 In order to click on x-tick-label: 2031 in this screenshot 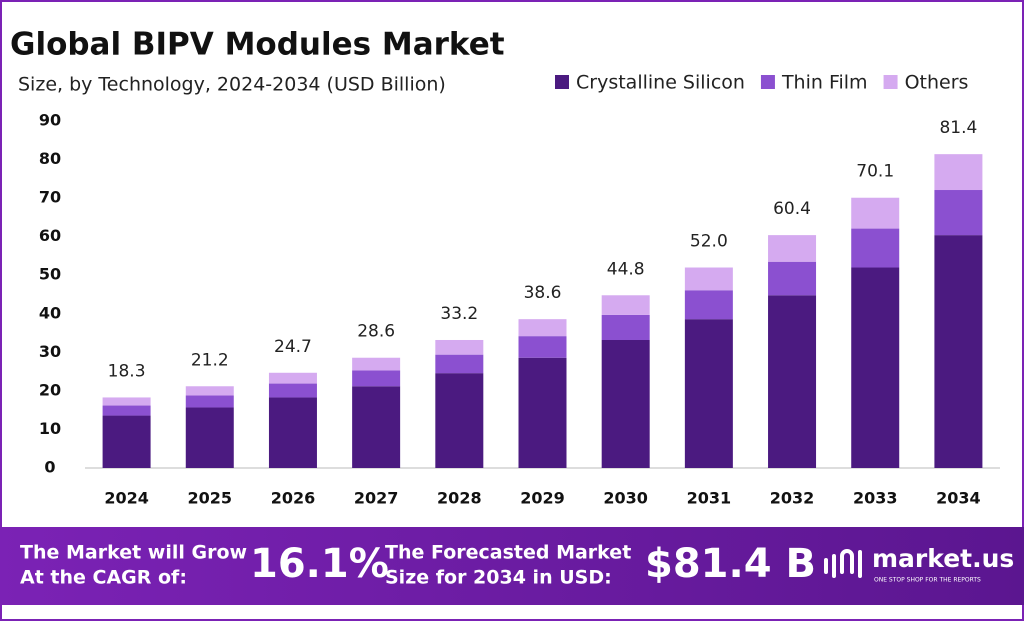, I will do `click(709, 498)`.